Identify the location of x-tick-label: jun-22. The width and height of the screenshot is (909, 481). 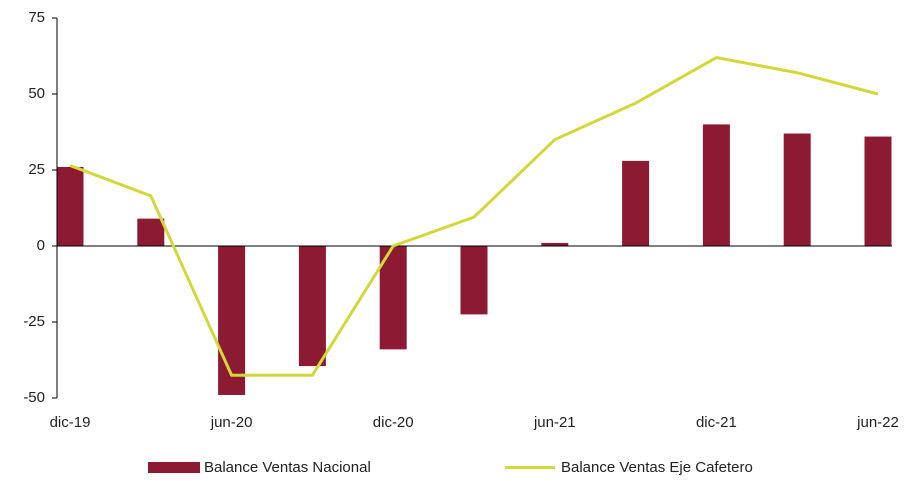
(877, 422).